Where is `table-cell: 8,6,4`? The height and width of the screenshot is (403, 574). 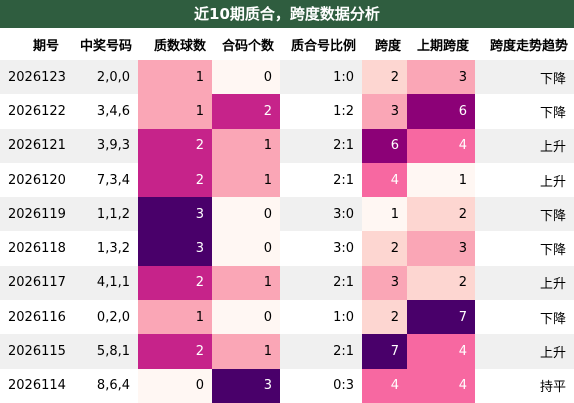 table-cell: 8,6,4 is located at coordinates (113, 386).